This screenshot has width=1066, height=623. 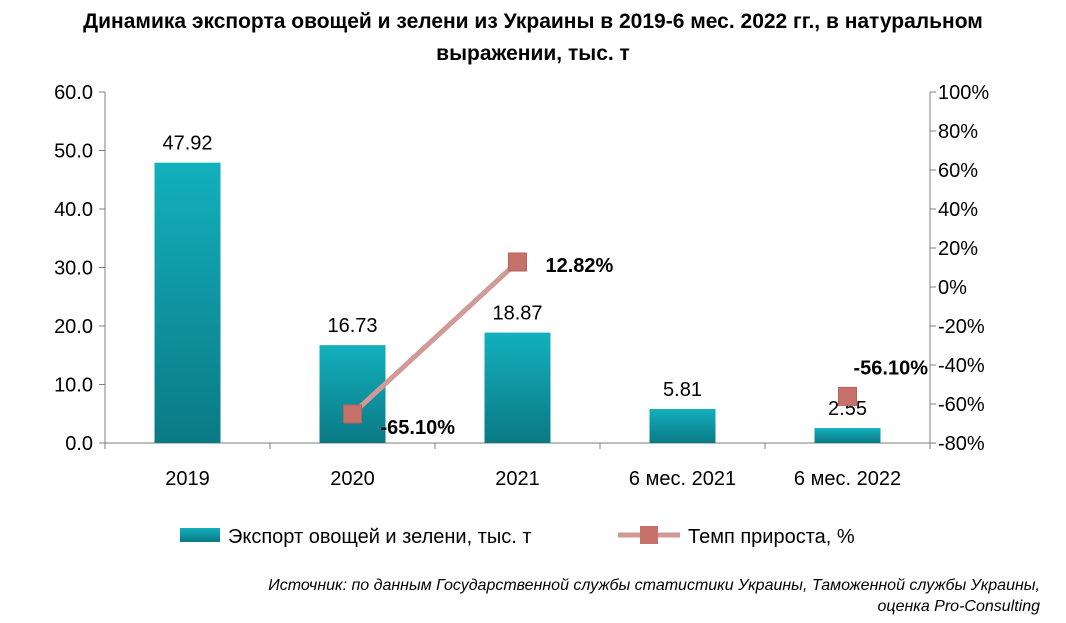 I want to click on right-axis-tick-label: -60%, so click(x=961, y=405).